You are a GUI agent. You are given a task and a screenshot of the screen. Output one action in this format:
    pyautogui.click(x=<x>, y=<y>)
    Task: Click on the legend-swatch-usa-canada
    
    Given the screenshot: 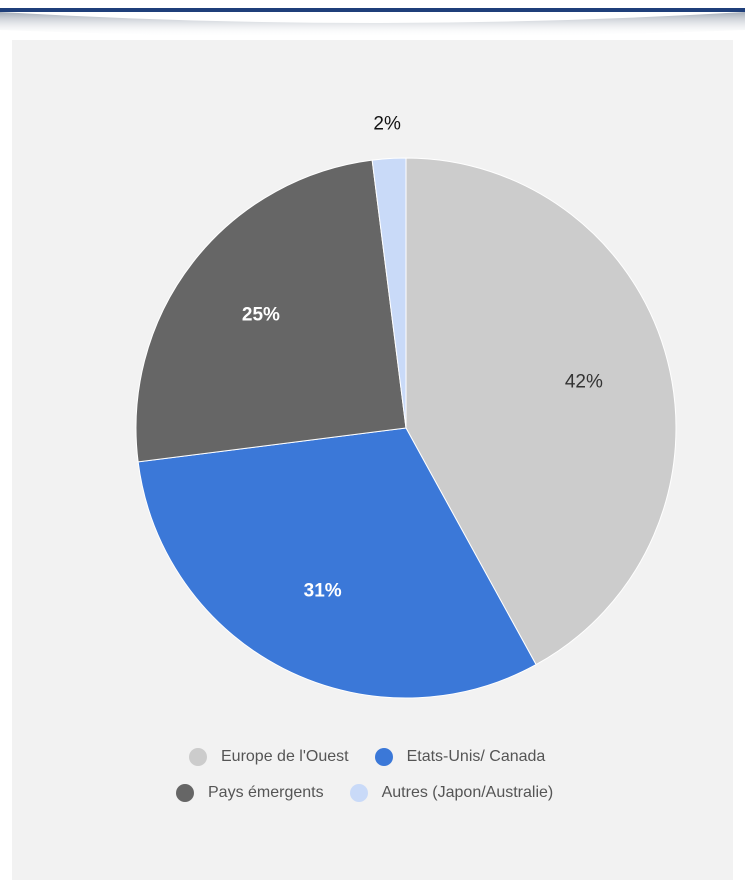 What is the action you would take?
    pyautogui.click(x=383, y=757)
    